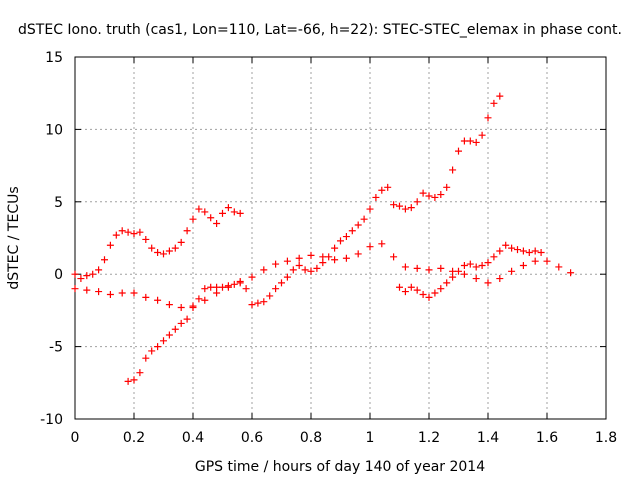 The width and height of the screenshot is (640, 480). I want to click on y-tick-label: 15, so click(54, 58).